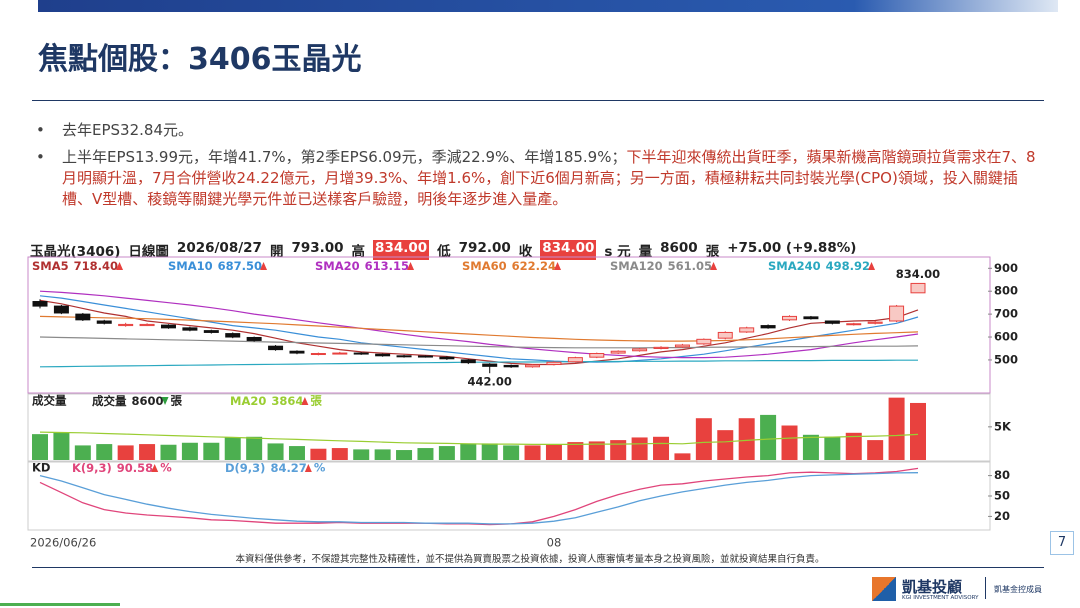  Describe the element at coordinates (848, 266) in the screenshot. I see `legend-text: 498.92` at that location.